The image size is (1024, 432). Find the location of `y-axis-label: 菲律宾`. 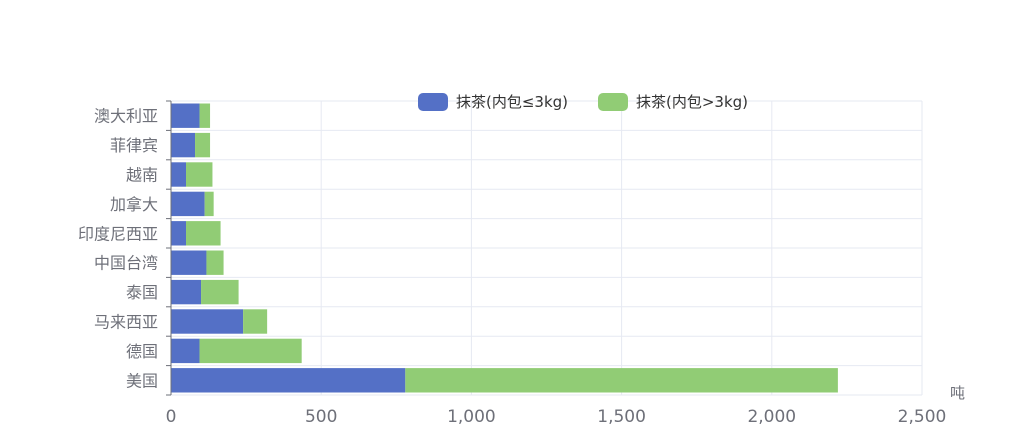

y-axis-label: 菲律宾 is located at coordinates (134, 145).